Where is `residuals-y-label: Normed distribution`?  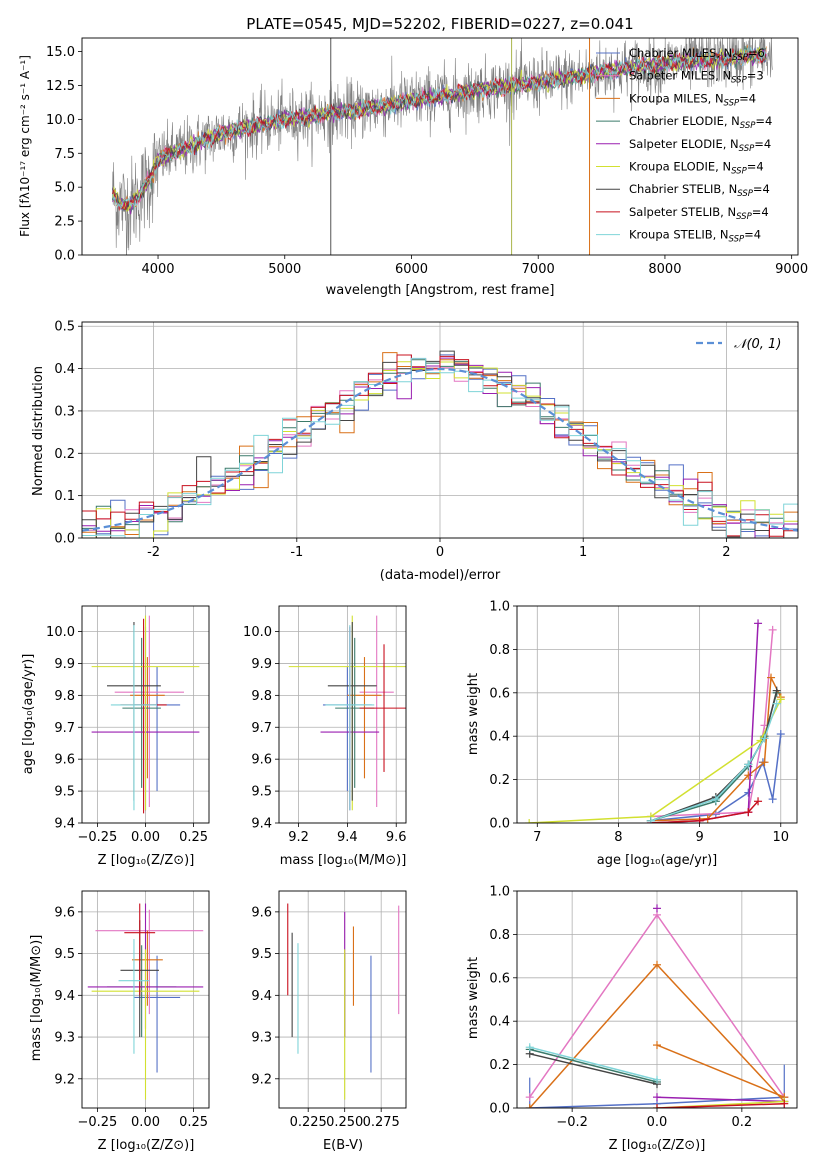
residuals-y-label: Normed distribution is located at coordinates (38, 431).